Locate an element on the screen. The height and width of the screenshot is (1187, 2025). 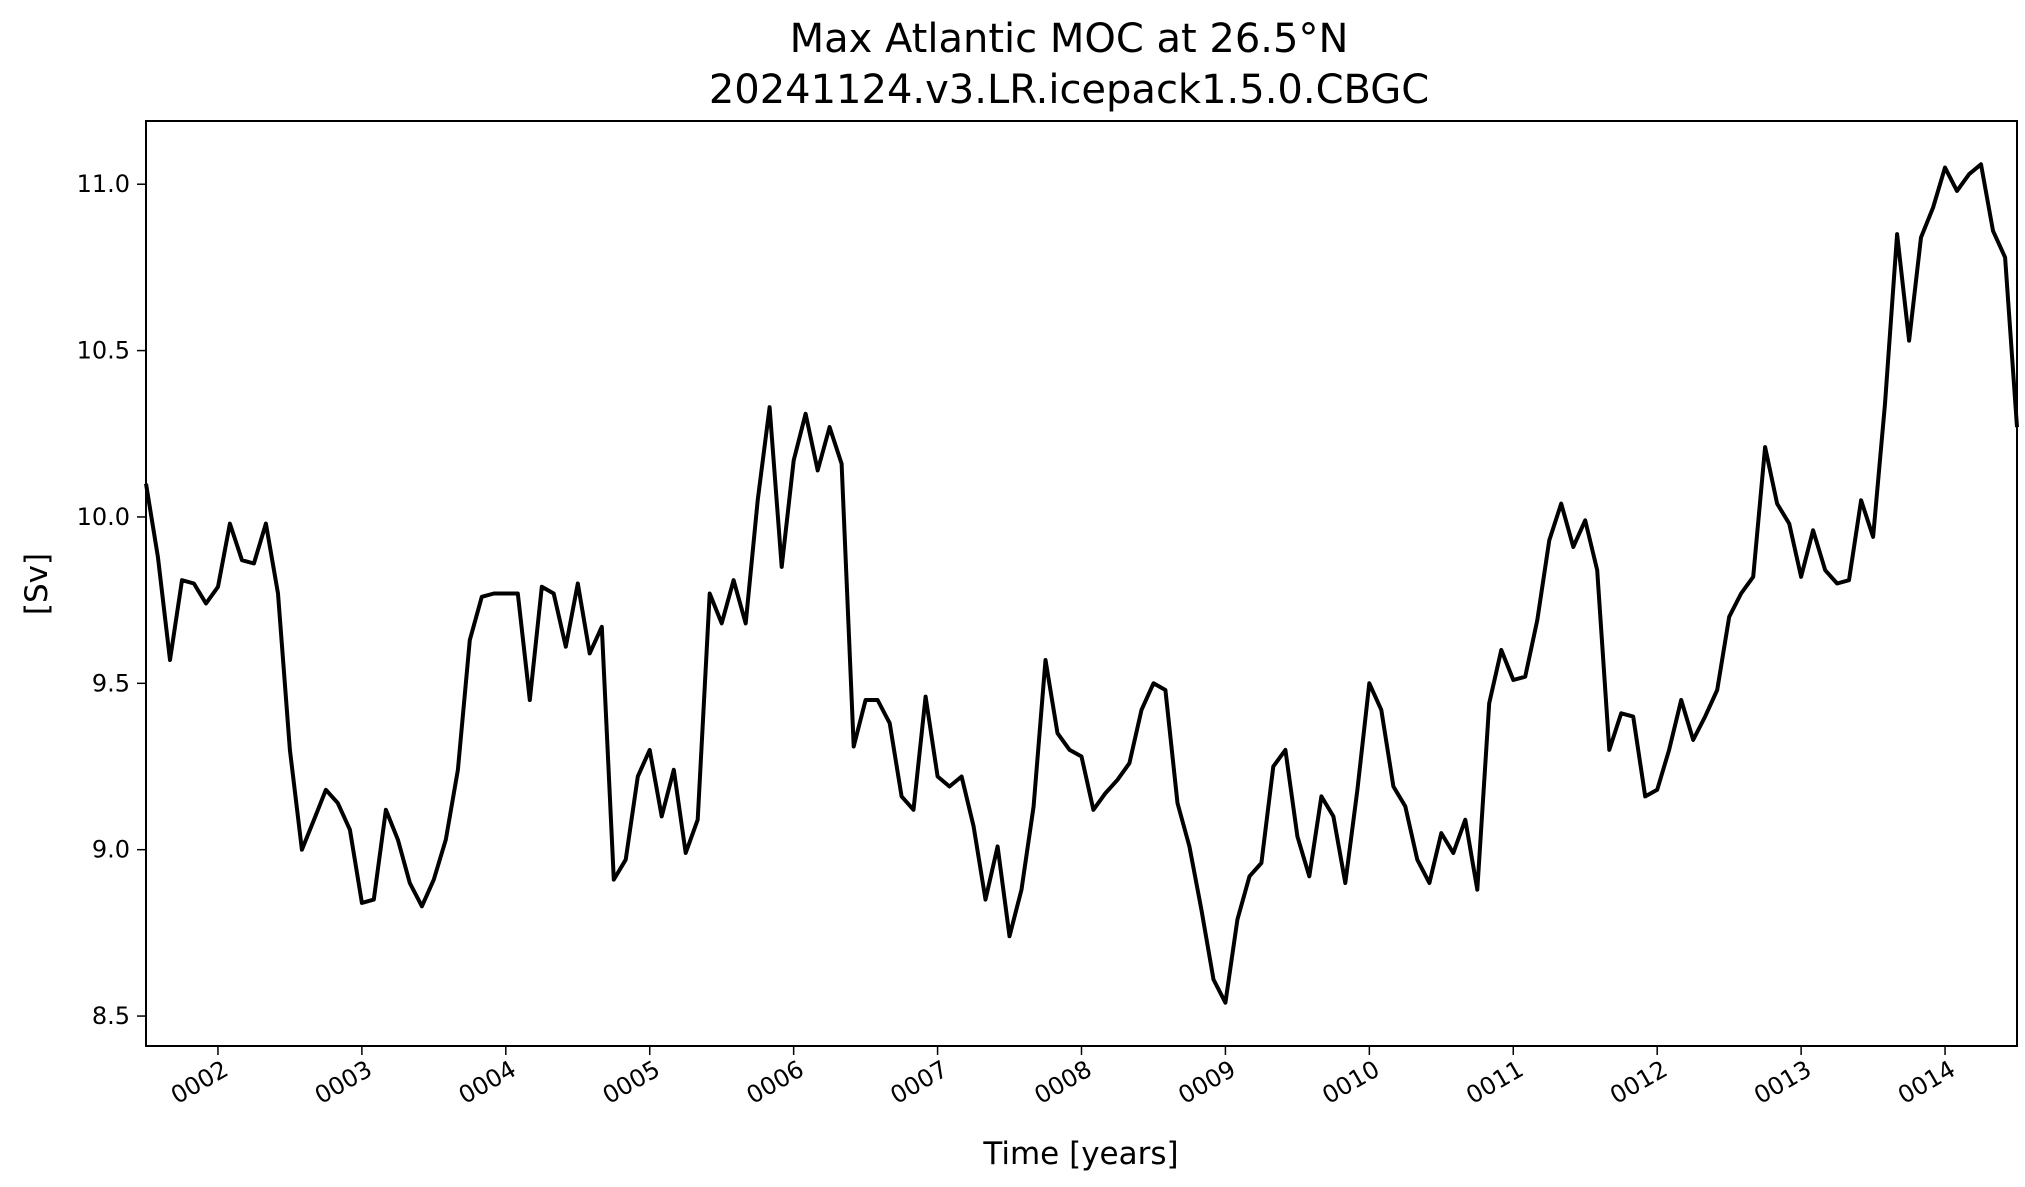
y-tick-label: 10.0 is located at coordinates (103, 517).